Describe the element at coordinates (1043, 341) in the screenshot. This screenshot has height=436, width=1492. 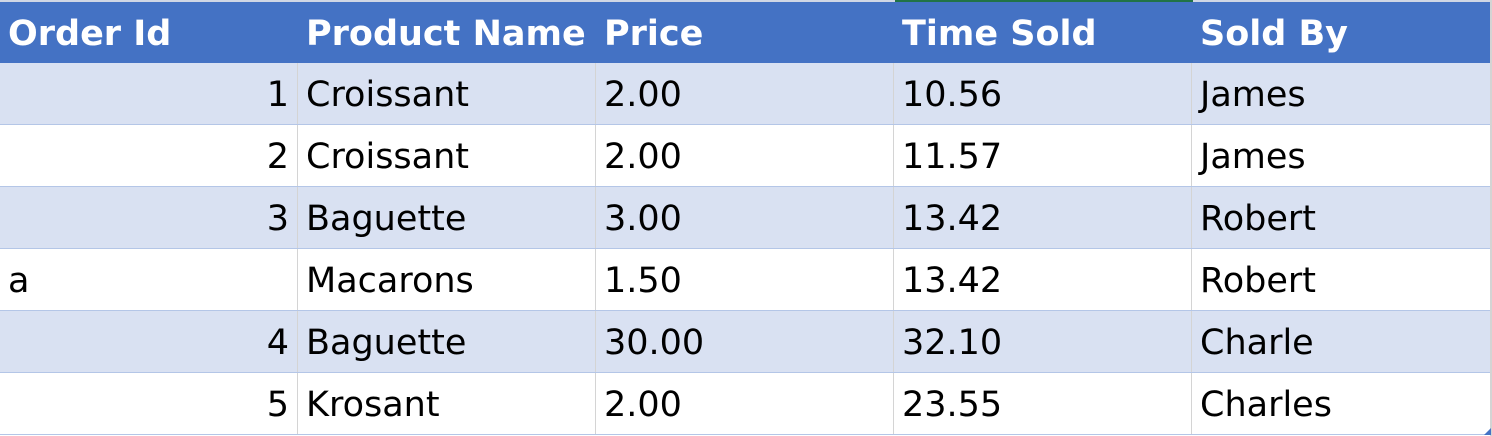
I see `time-sold-cell: 32.10` at that location.